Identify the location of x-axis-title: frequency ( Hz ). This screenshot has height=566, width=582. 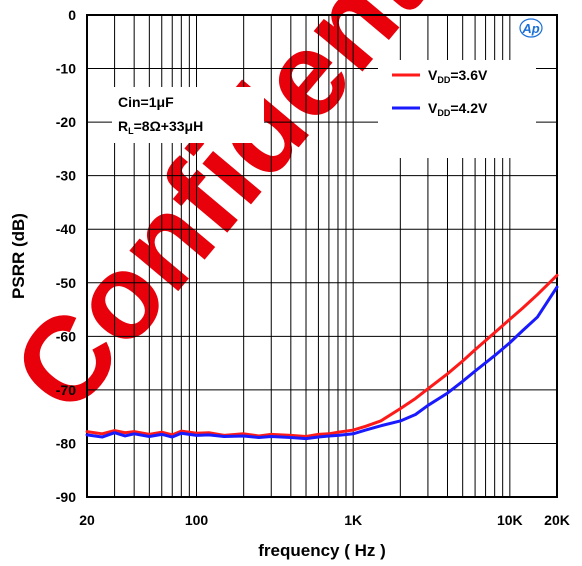
(322, 550).